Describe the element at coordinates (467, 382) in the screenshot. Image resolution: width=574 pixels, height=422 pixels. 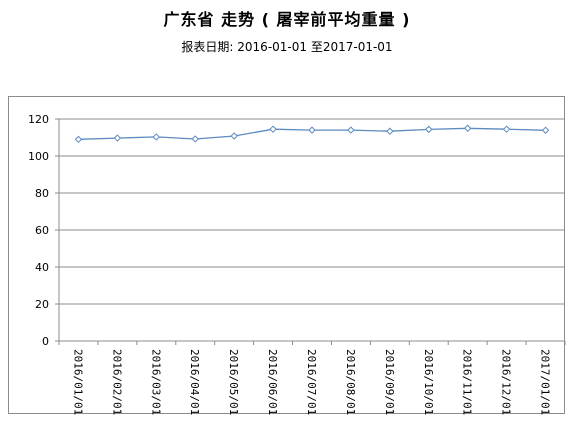
I see `x-tick-label: 2016/11/01` at that location.